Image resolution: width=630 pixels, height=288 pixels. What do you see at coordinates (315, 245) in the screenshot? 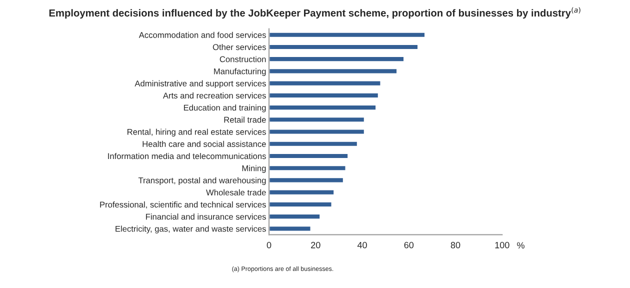
I see `x-tick-label: 20` at bounding box center [315, 245].